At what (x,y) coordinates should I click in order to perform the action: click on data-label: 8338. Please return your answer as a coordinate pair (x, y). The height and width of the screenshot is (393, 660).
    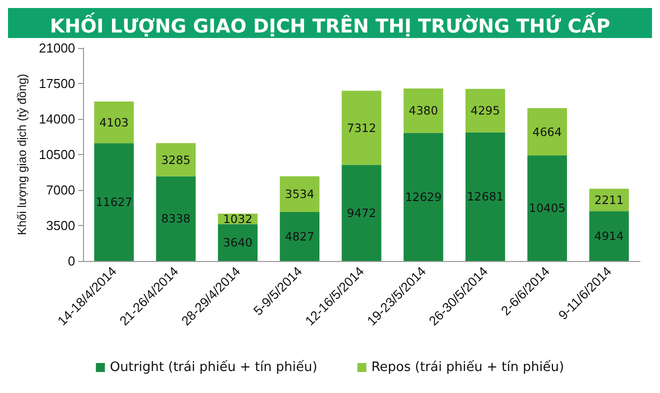
    Looking at the image, I should click on (176, 219).